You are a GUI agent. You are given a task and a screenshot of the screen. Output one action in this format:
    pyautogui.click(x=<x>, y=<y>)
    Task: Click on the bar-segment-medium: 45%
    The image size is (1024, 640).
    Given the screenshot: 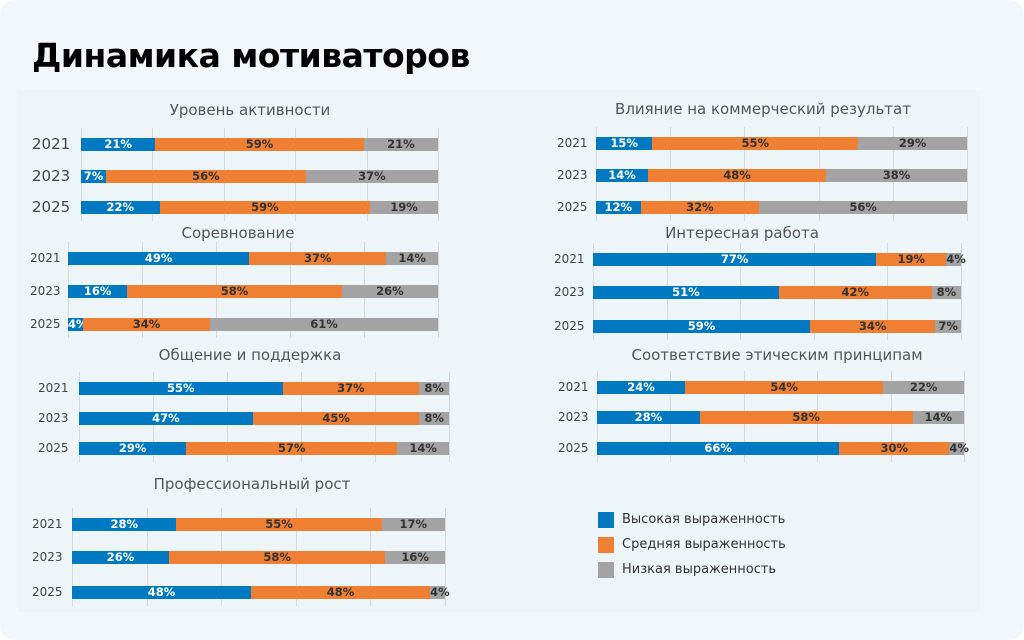 What is the action you would take?
    pyautogui.click(x=336, y=418)
    